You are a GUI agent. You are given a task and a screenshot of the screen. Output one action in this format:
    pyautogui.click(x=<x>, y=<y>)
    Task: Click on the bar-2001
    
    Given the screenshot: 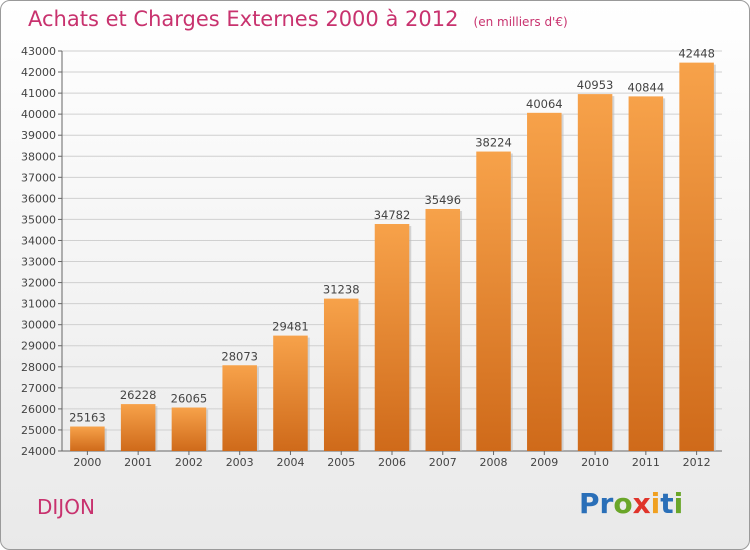 What is the action you would take?
    pyautogui.click(x=138, y=427)
    